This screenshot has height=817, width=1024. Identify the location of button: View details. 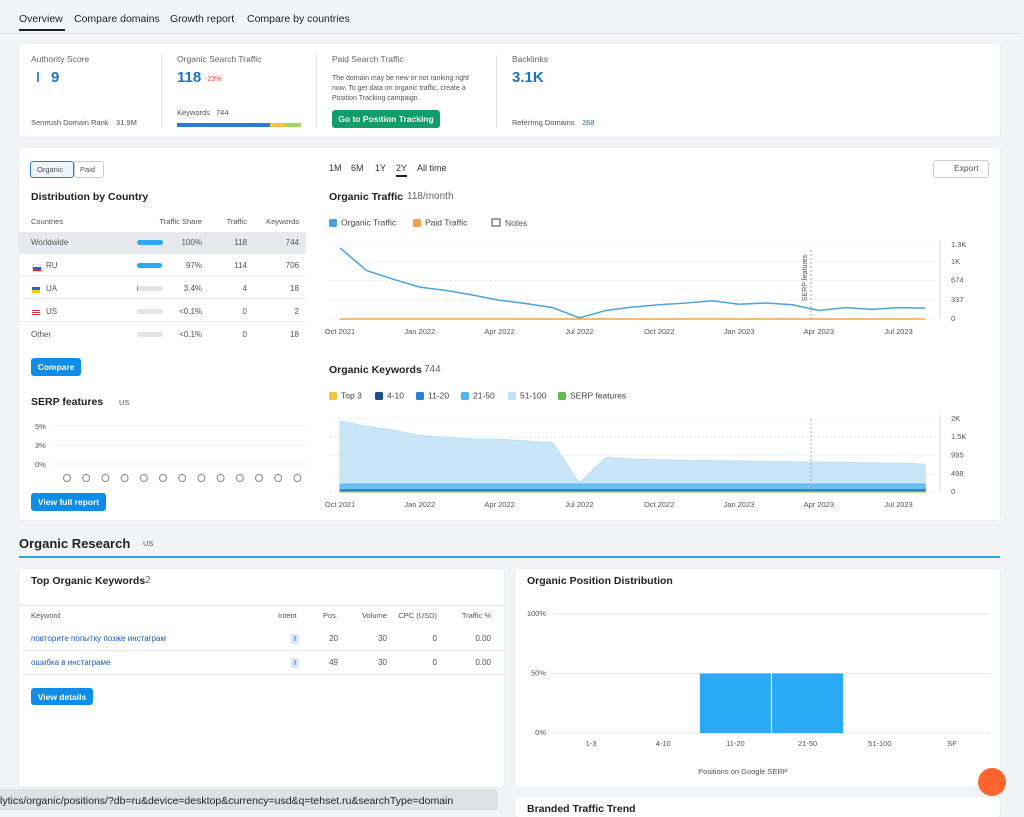
(62, 696).